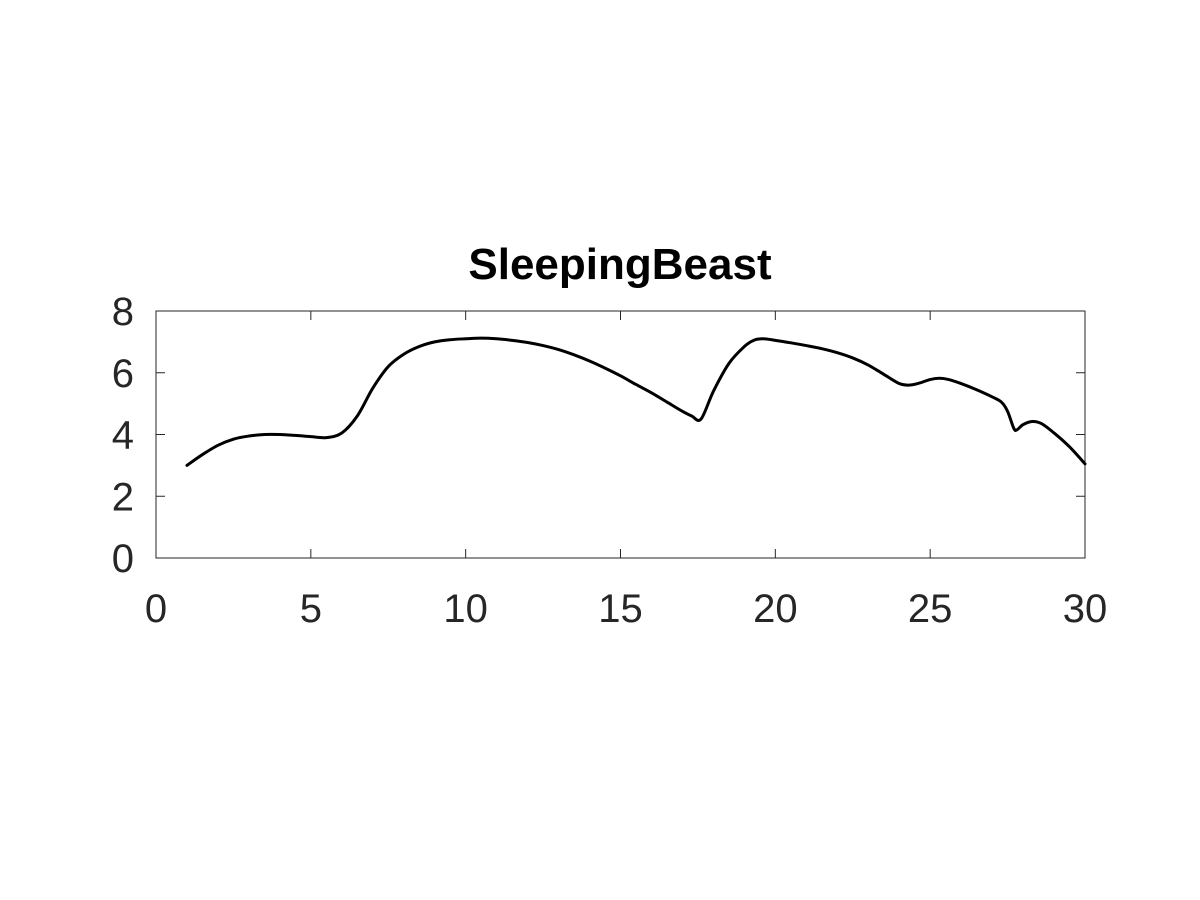 The height and width of the screenshot is (900, 1200). I want to click on y-tick-label: 4, so click(123, 436).